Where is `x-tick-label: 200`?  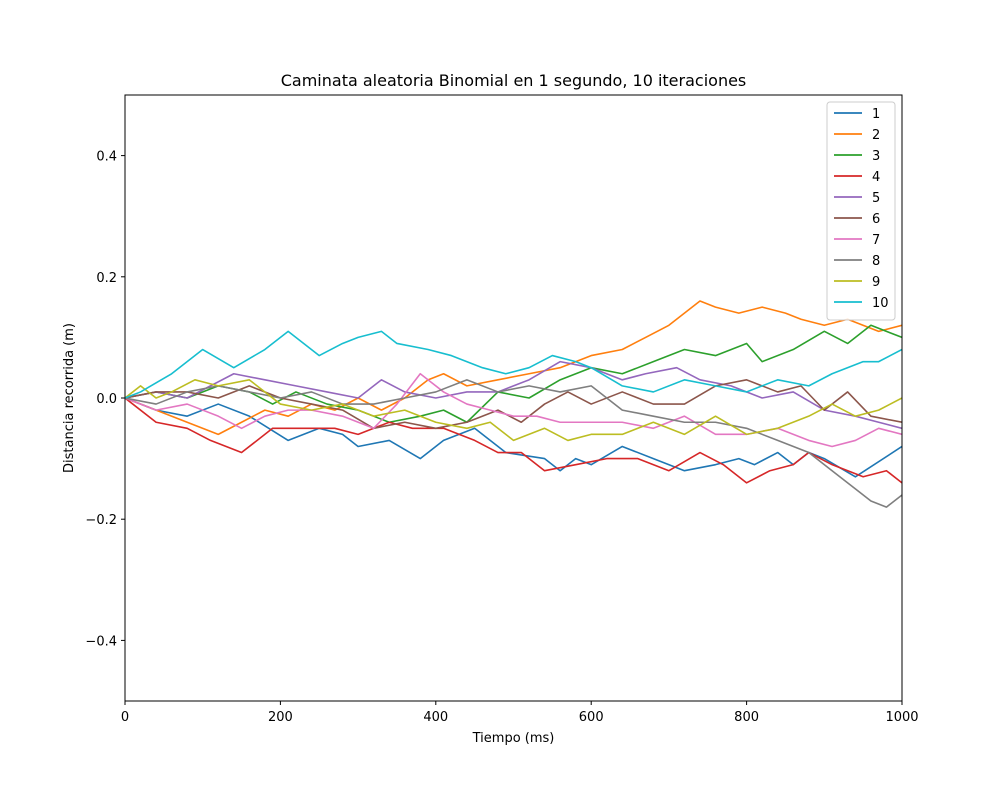
x-tick-label: 200 is located at coordinates (280, 717).